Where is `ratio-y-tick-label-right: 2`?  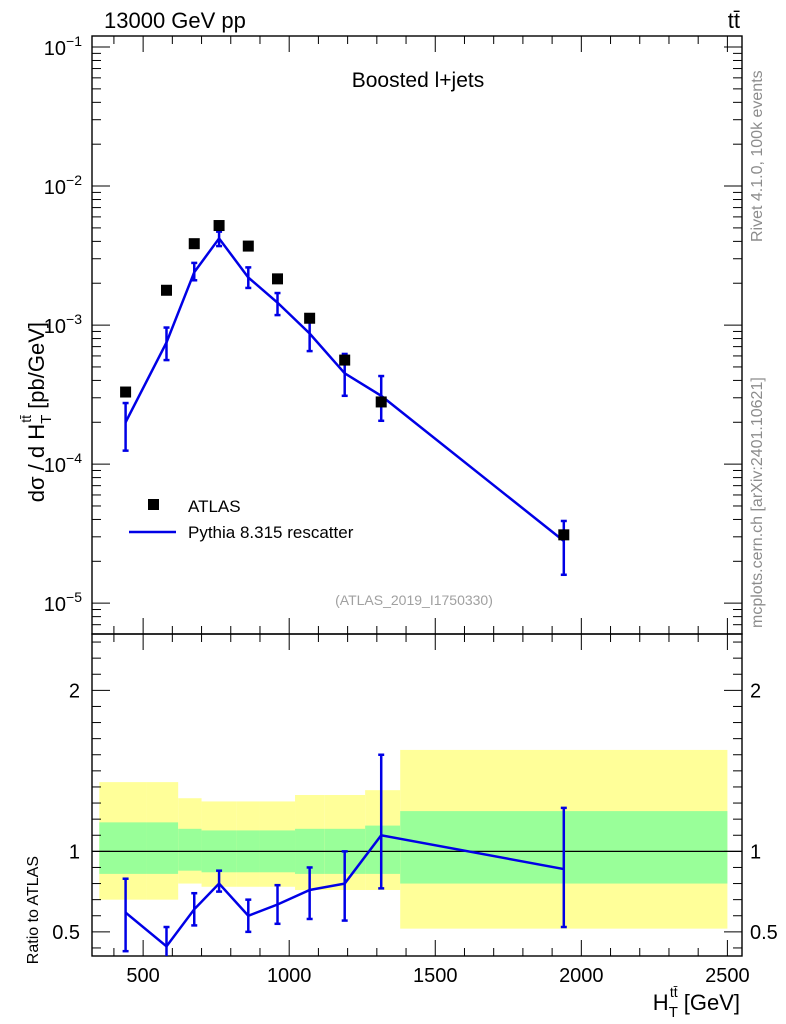 ratio-y-tick-label-right: 2 is located at coordinates (755, 691).